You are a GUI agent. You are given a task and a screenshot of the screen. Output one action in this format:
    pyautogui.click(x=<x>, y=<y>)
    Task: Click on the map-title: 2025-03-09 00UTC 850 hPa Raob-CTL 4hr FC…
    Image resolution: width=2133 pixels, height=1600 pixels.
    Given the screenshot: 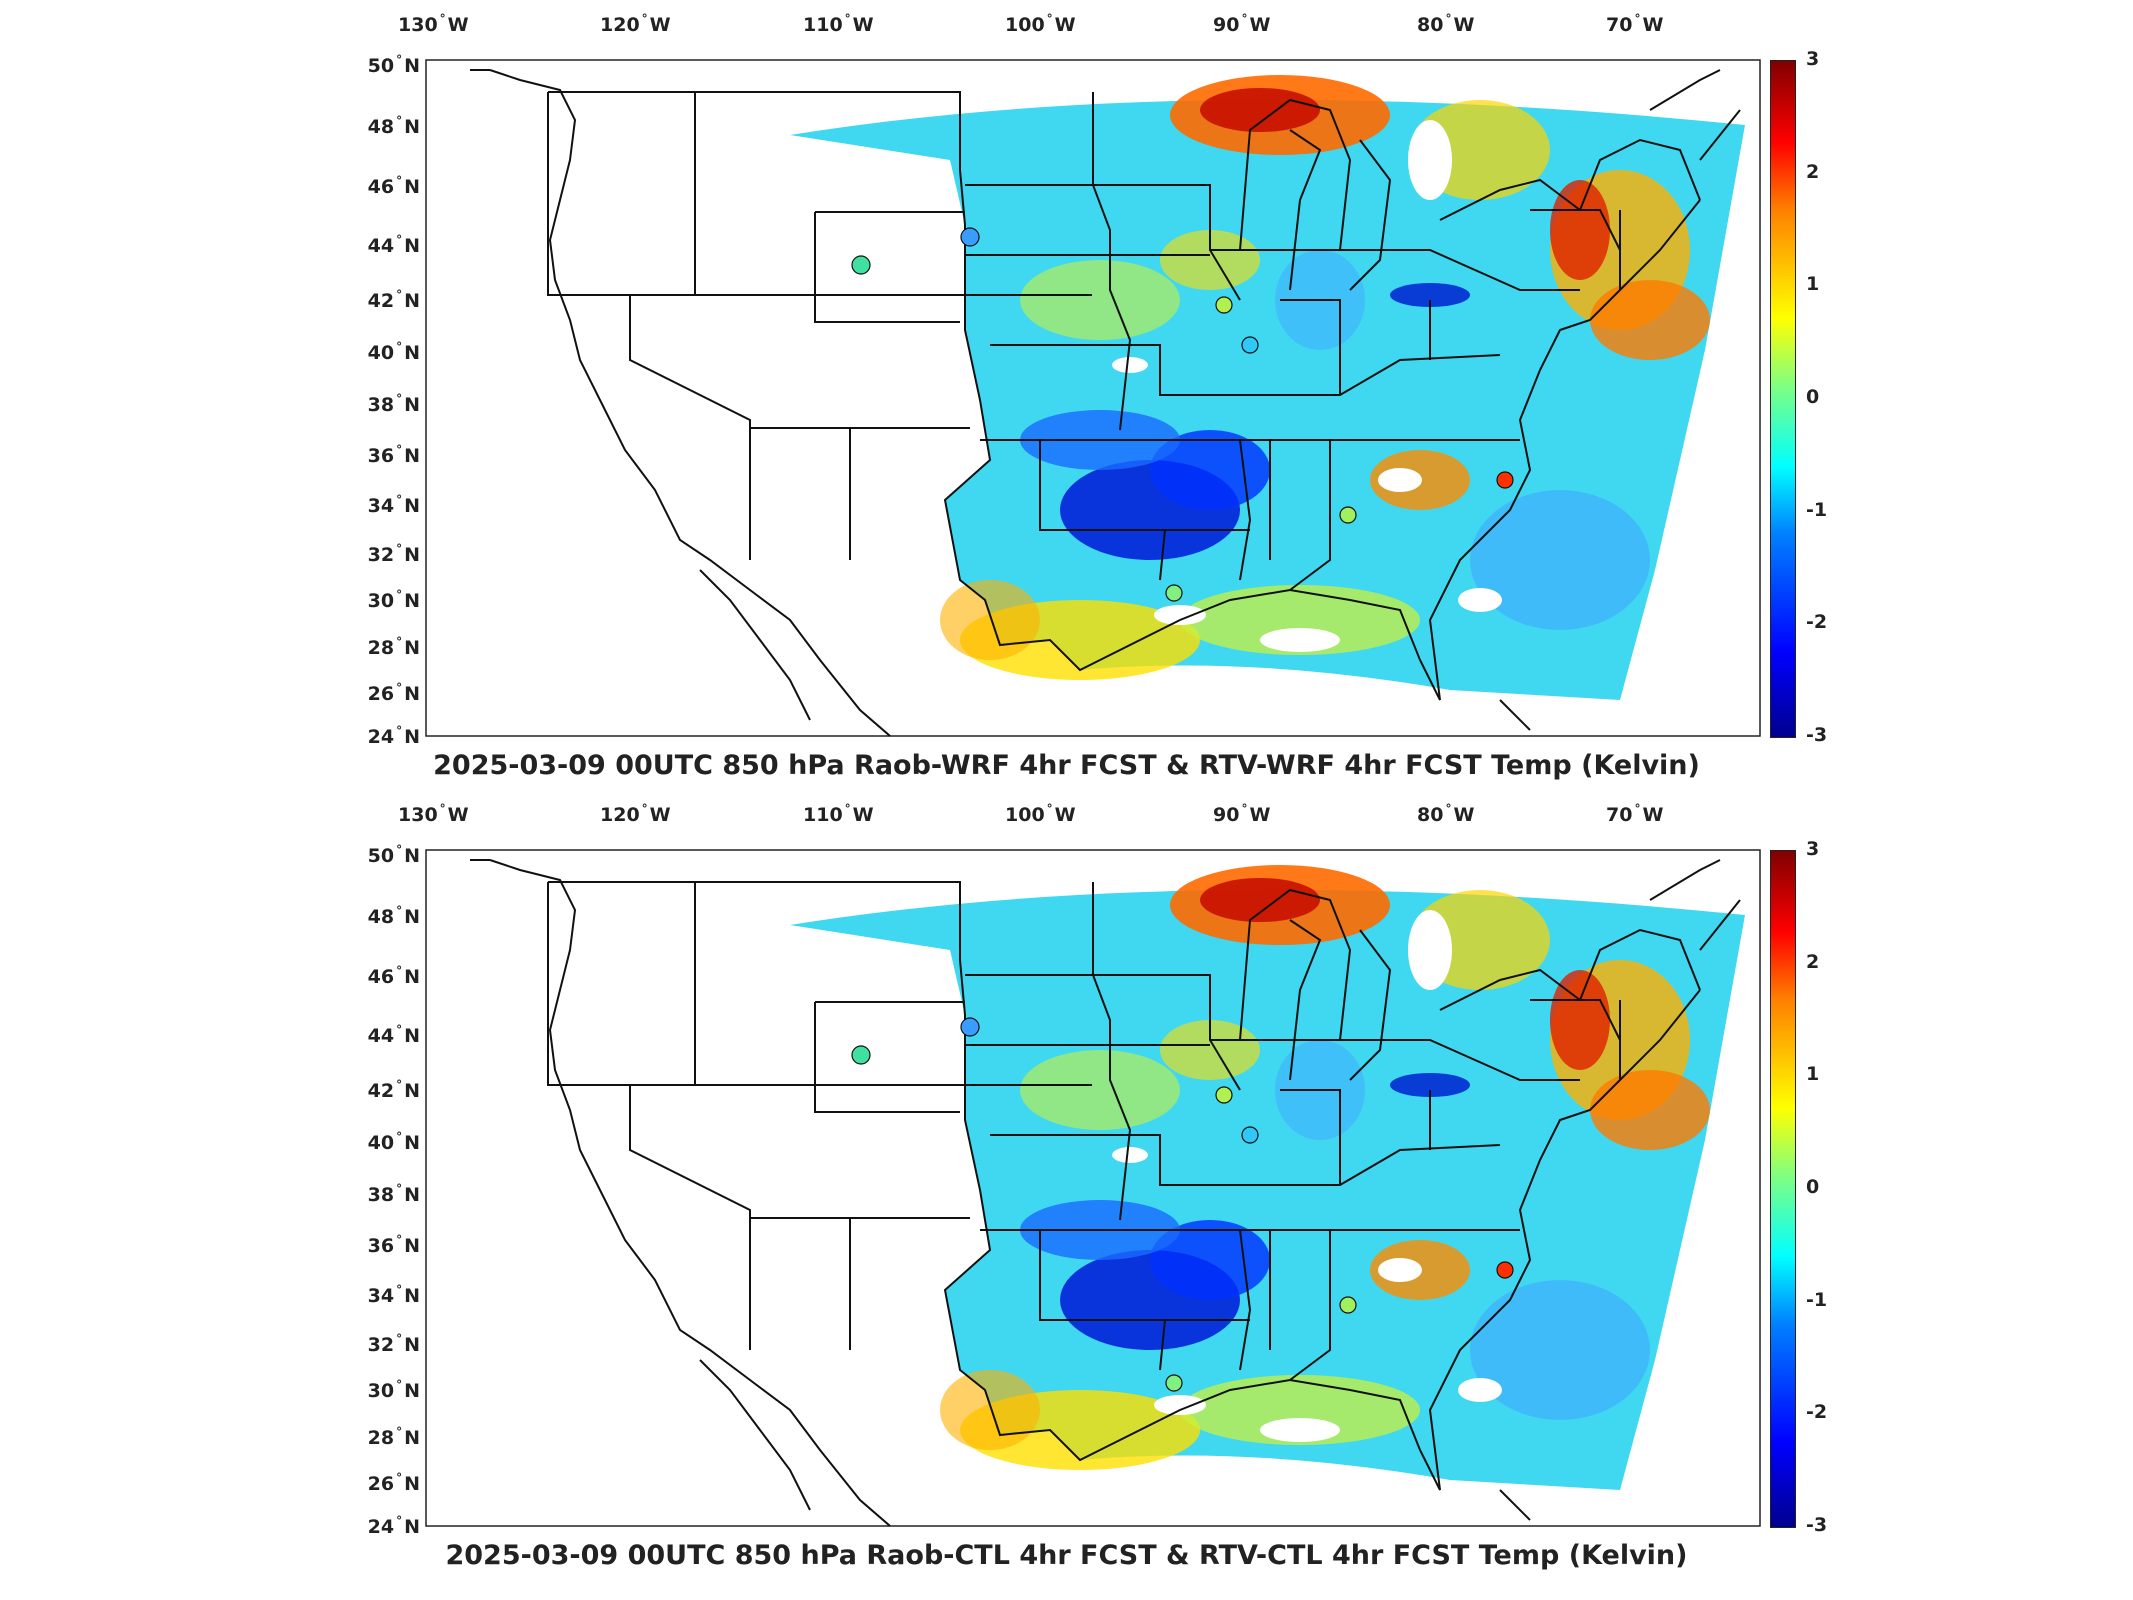 What is the action you would take?
    pyautogui.click(x=1066, y=1555)
    